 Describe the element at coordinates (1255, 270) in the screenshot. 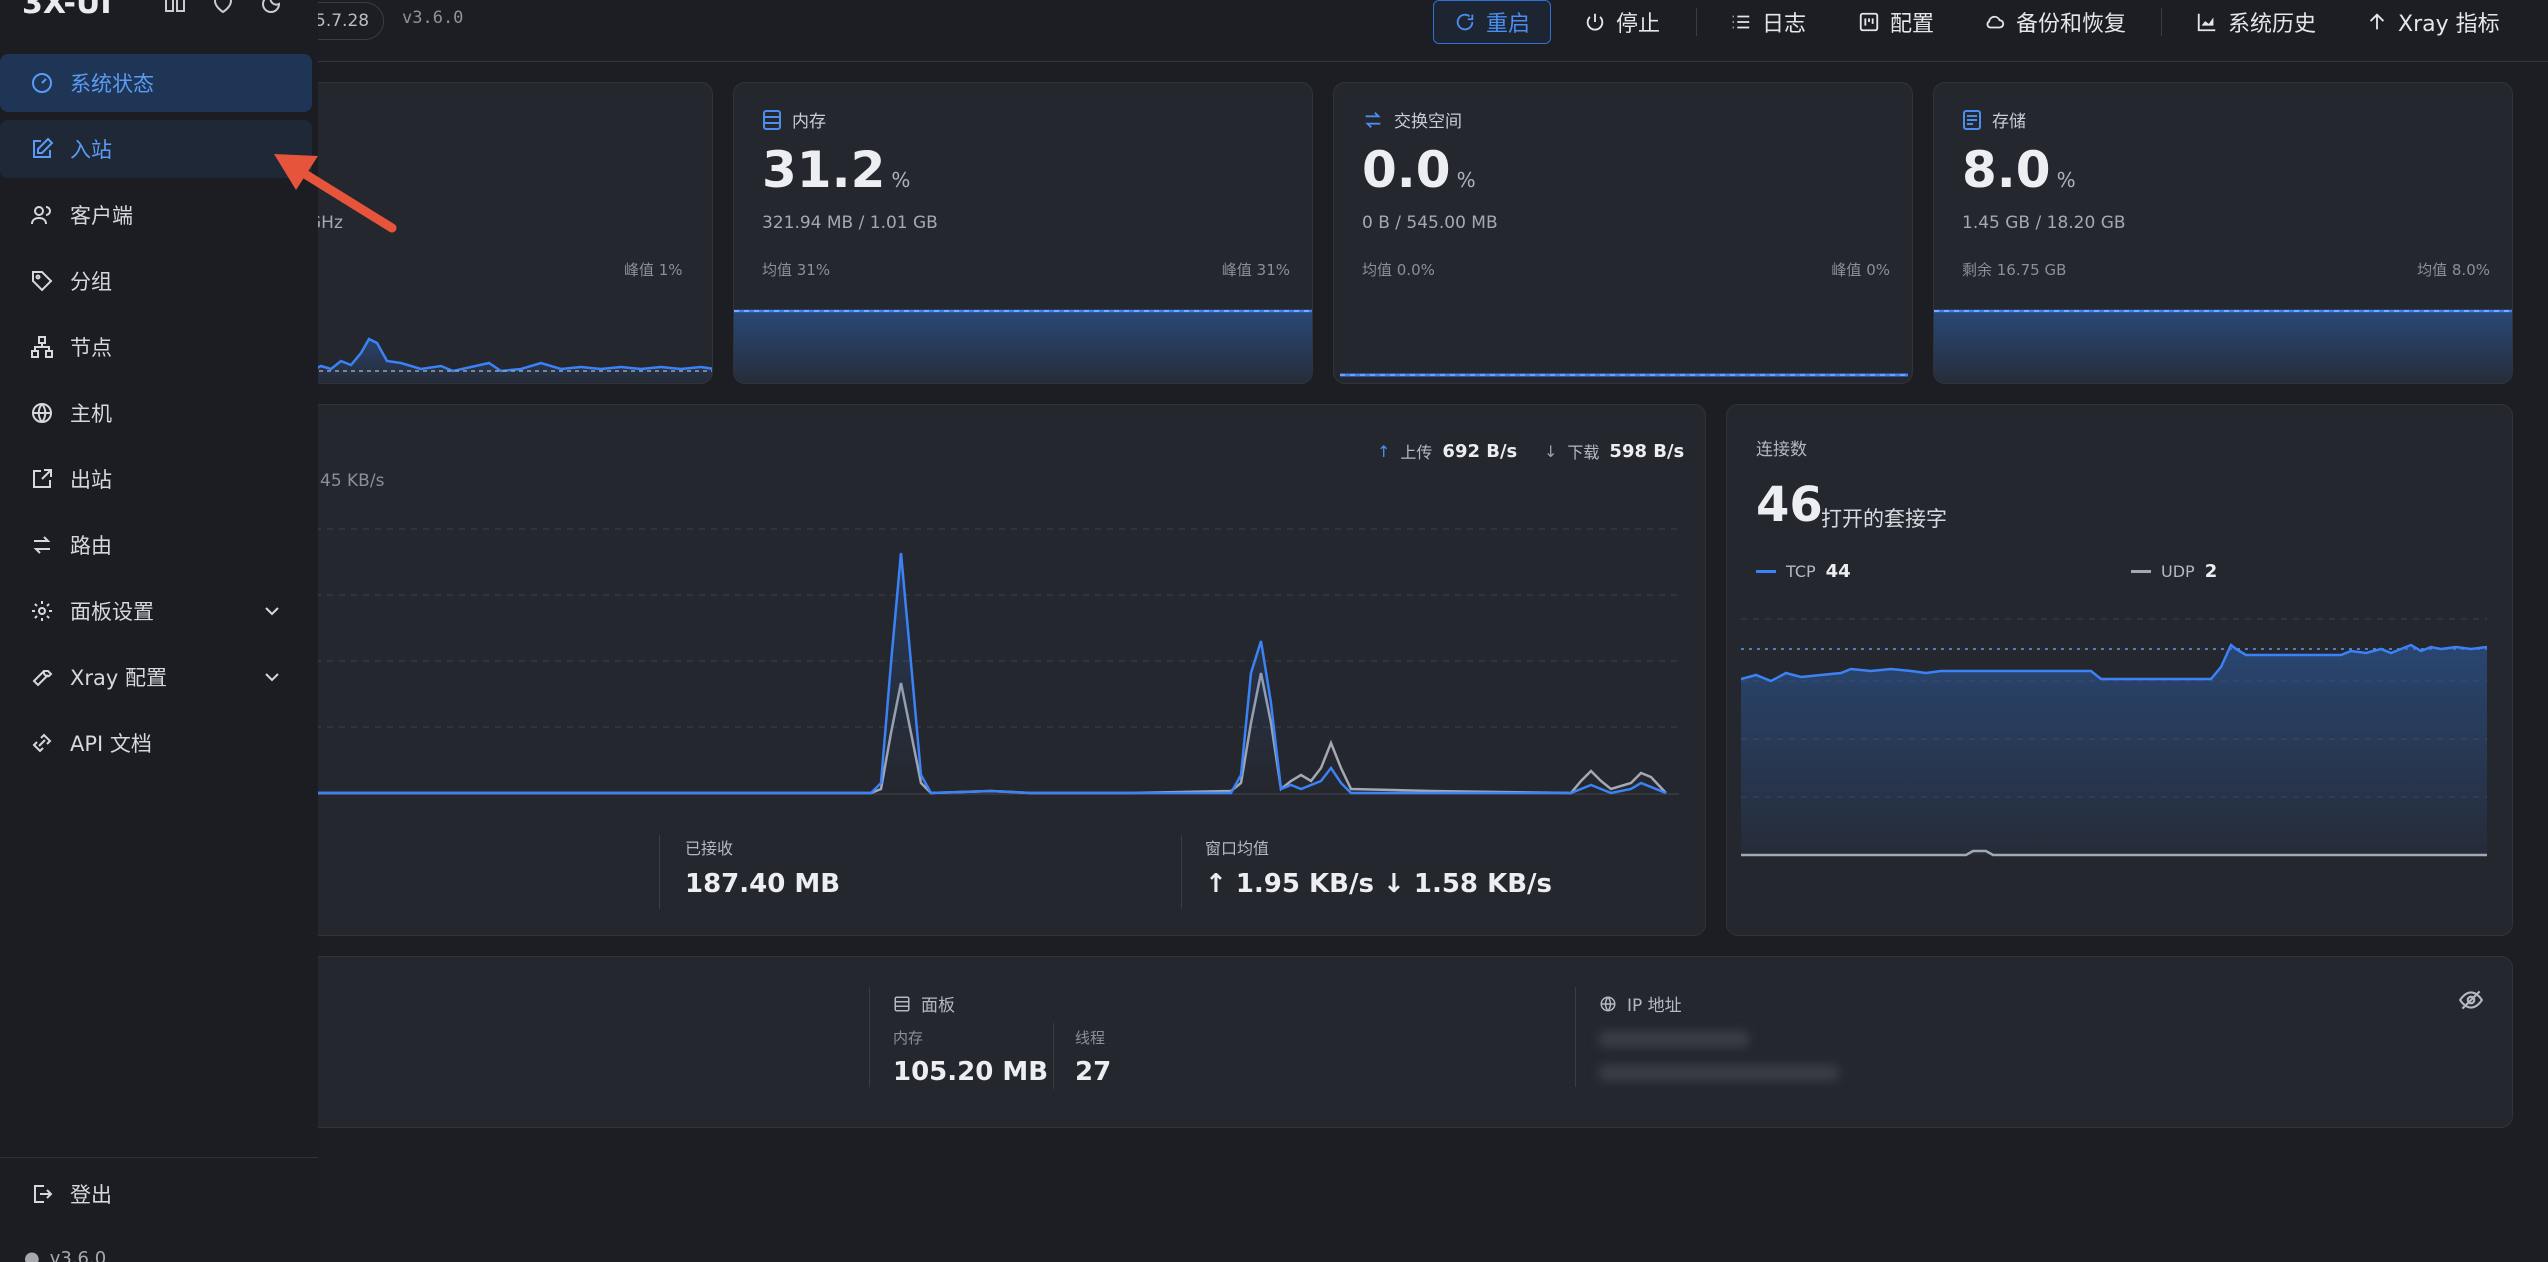

I see `memory-peak: 峰值 31%` at that location.